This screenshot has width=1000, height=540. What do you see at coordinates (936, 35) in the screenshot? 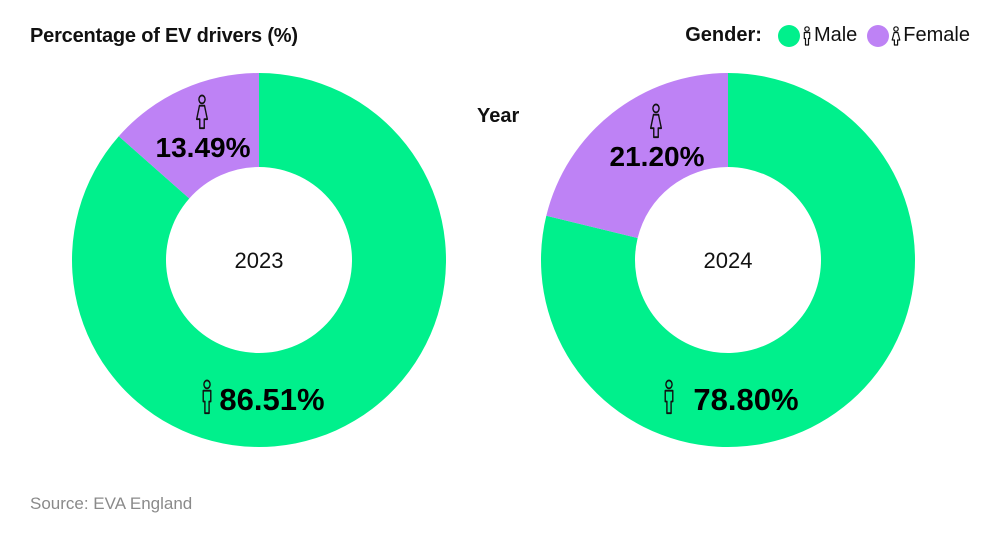
I see `legend-label-female: Female` at bounding box center [936, 35].